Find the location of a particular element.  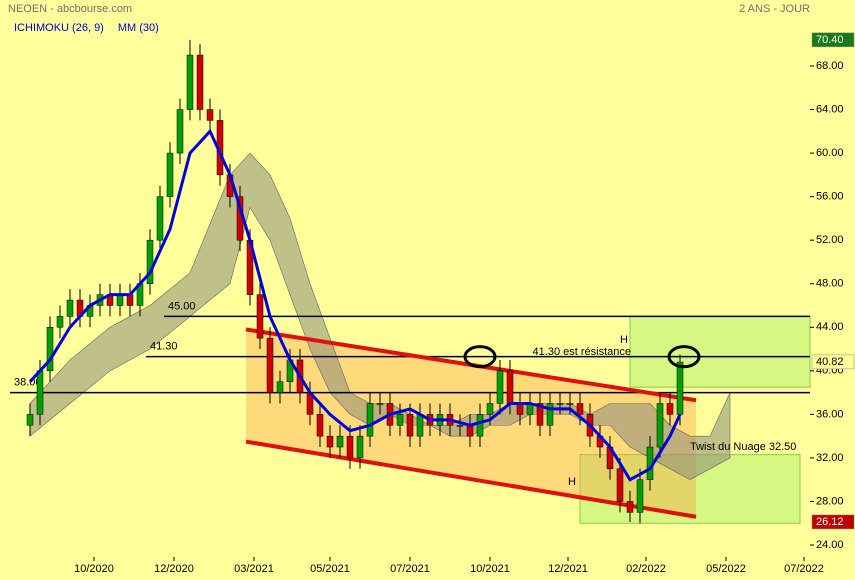

y-tick-label: 64.00 is located at coordinates (830, 109).